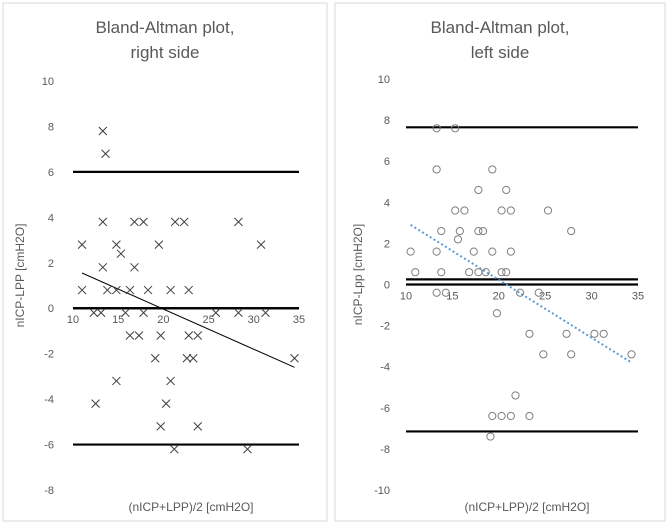 The width and height of the screenshot is (669, 528). I want to click on chart-title: Bland-Altman plot, left side, so click(500, 40).